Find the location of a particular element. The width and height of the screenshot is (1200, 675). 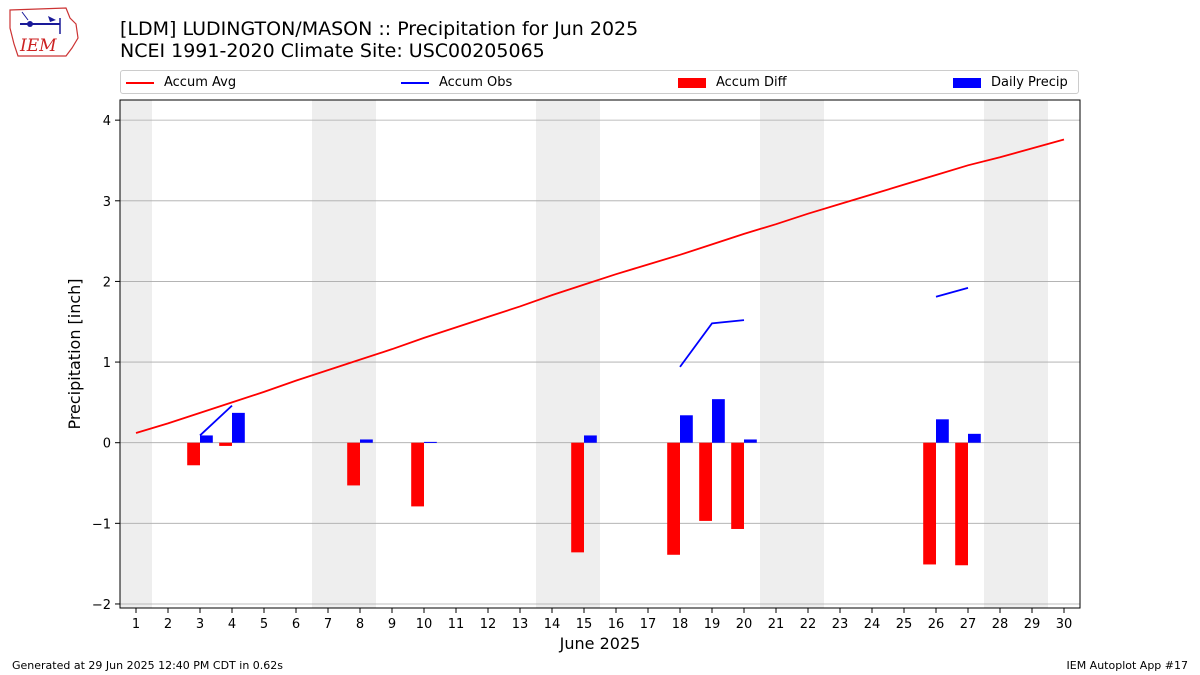

x-tick-label: 5 is located at coordinates (264, 624).